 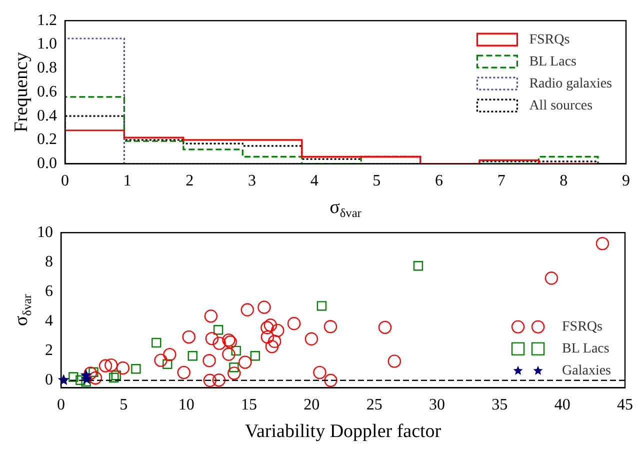 What do you see at coordinates (500, 405) in the screenshot?
I see `x-tick-label: 35` at bounding box center [500, 405].